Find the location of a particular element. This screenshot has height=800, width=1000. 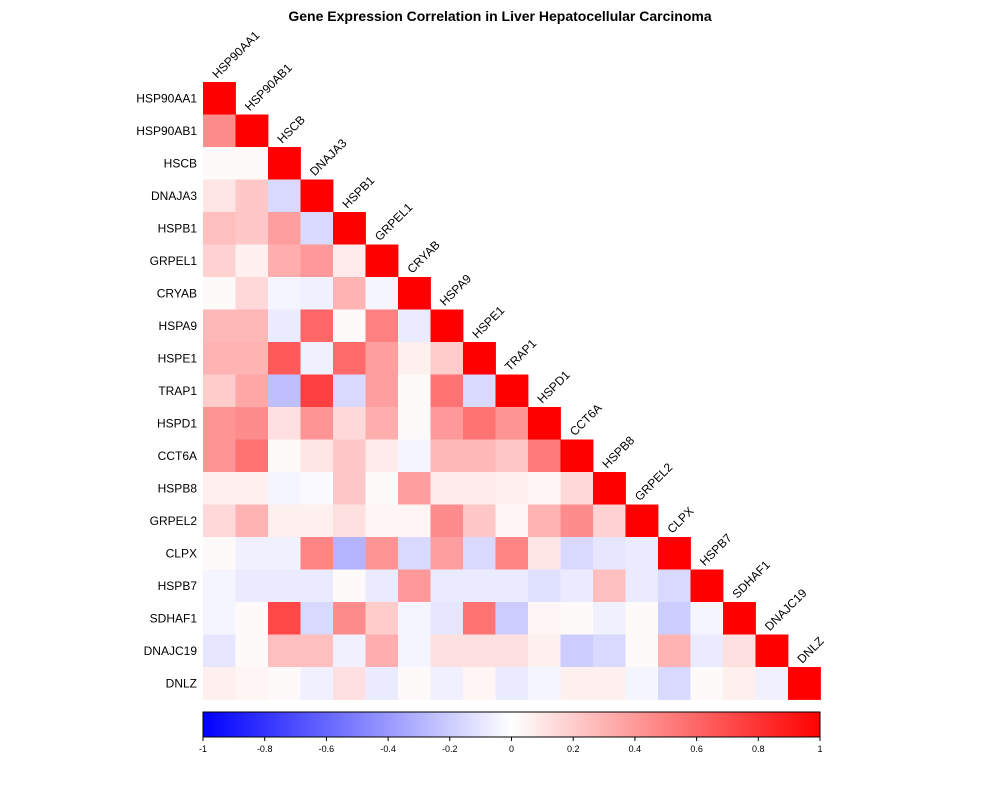

column-label-dnajc19: DNAJC19 is located at coordinates (786, 610).